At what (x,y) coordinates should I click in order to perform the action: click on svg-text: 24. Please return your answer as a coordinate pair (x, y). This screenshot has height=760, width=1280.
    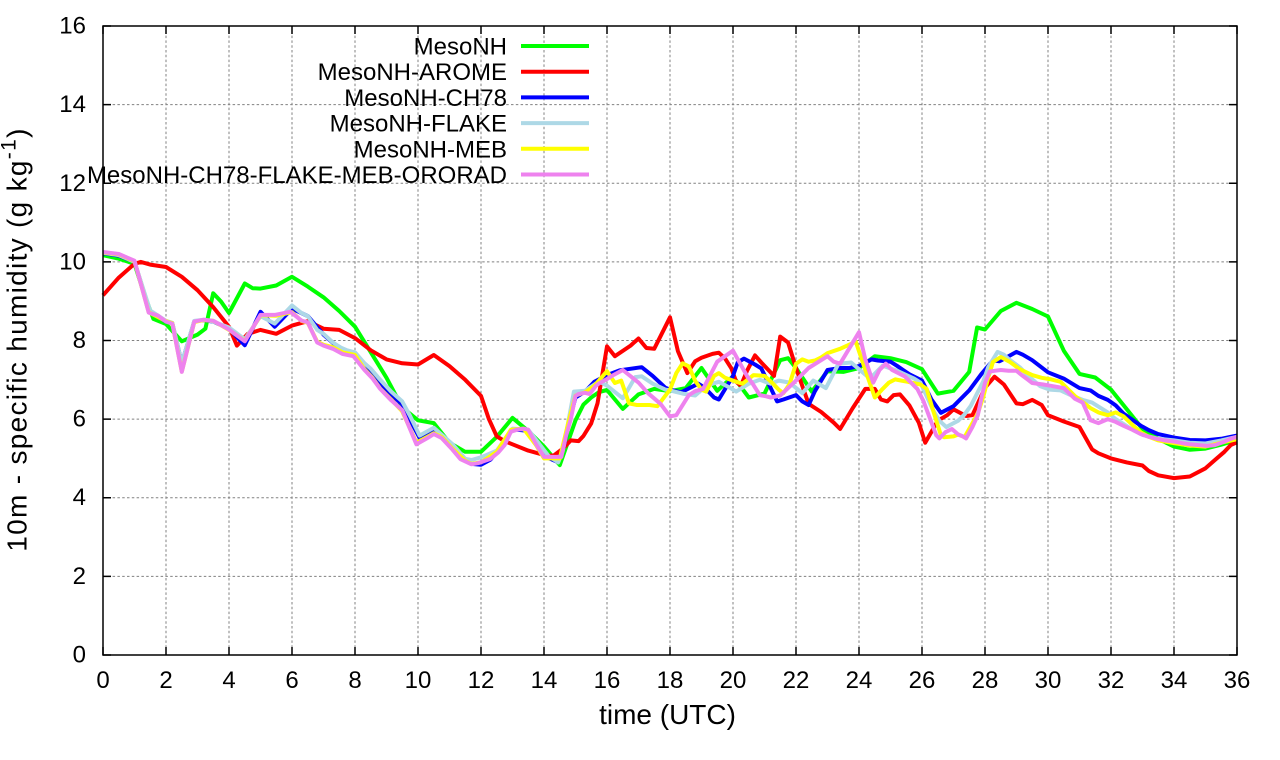
    Looking at the image, I should click on (859, 680).